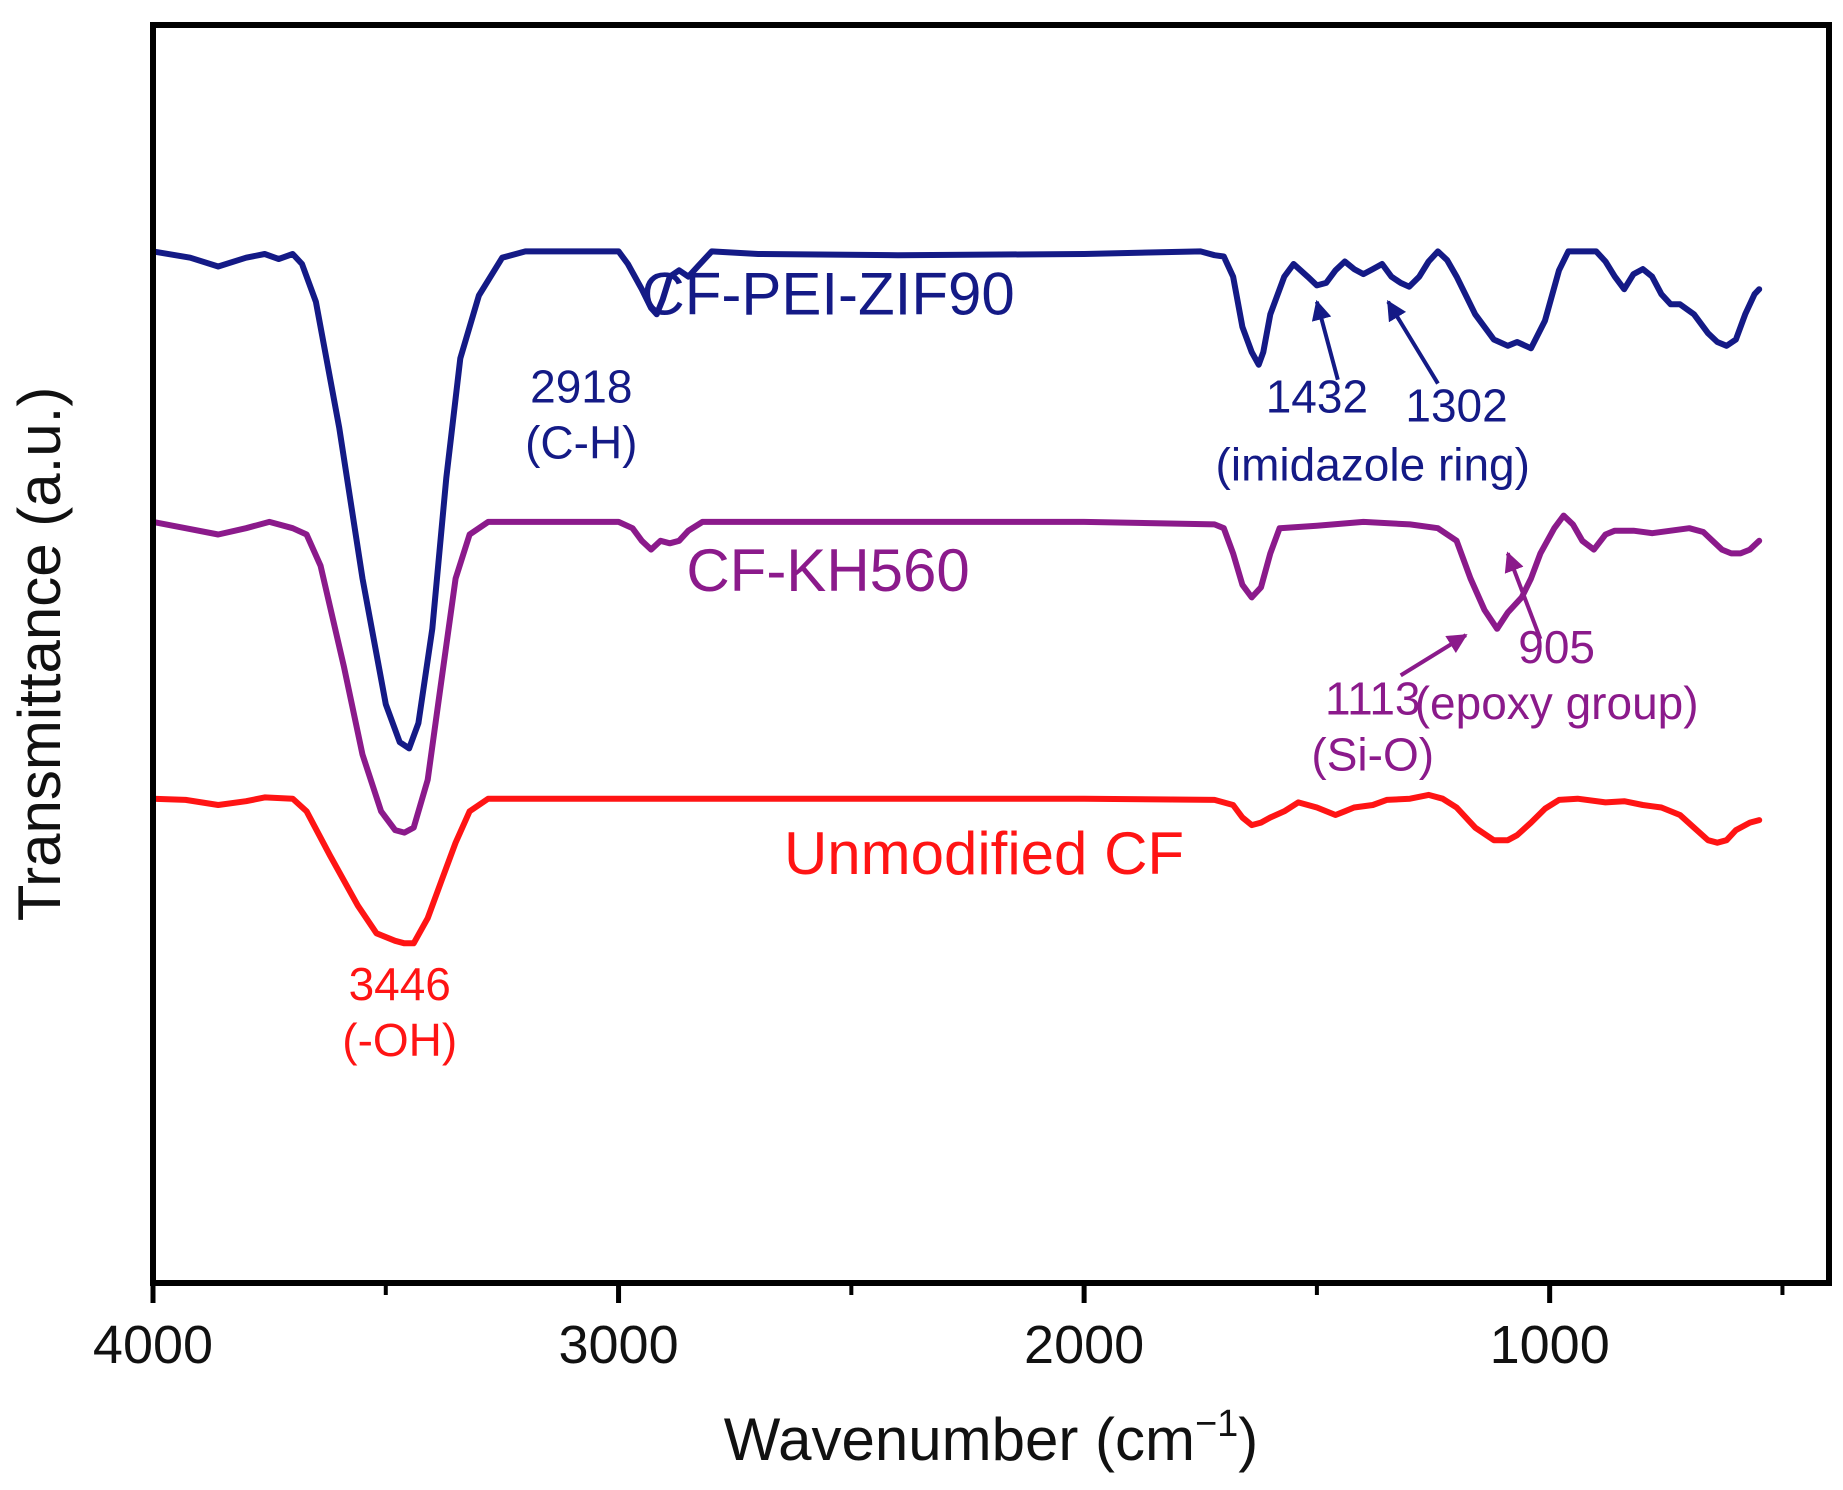 Image resolution: width=1843 pixels, height=1490 pixels. I want to click on peak-annotation-905: 905(epoxy group), so click(1557, 640).